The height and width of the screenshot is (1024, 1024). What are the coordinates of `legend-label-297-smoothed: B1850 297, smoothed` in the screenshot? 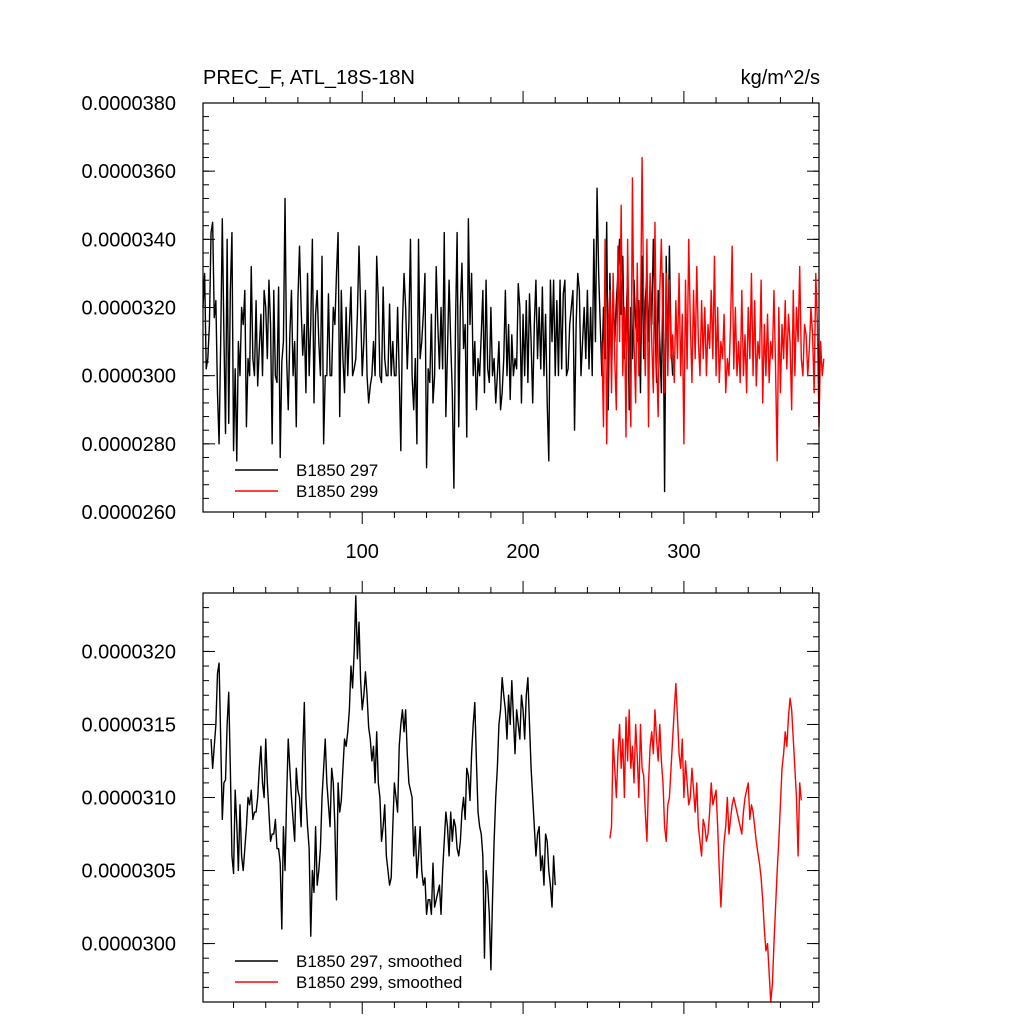 It's located at (379, 961).